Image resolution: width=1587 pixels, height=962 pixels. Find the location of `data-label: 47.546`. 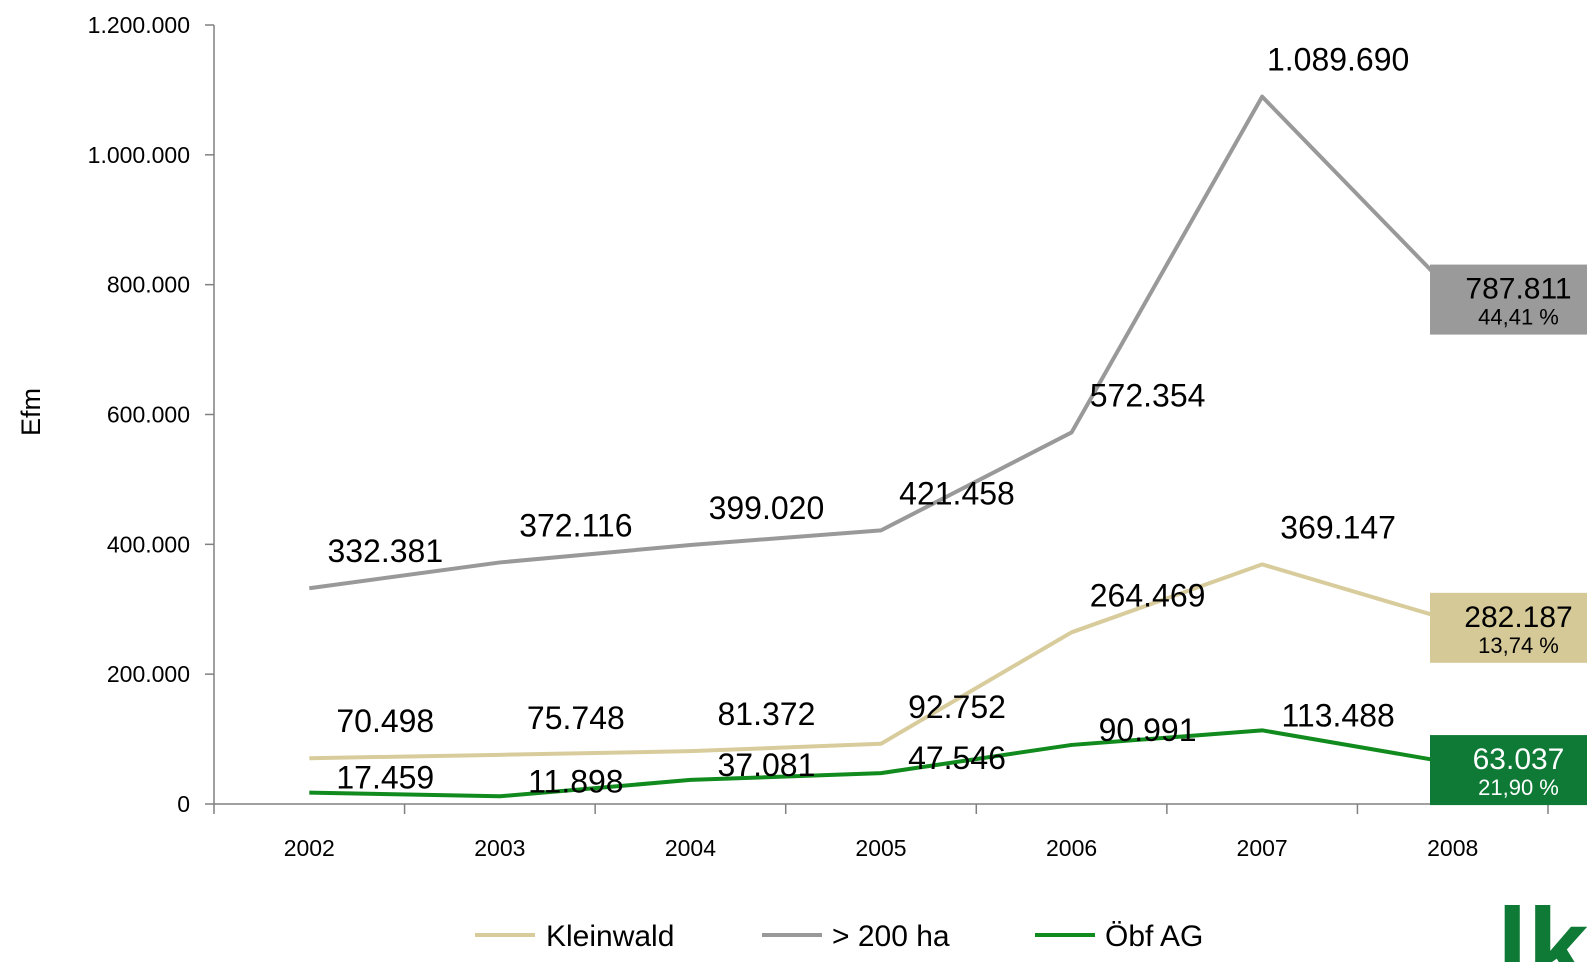

data-label: 47.546 is located at coordinates (957, 758).